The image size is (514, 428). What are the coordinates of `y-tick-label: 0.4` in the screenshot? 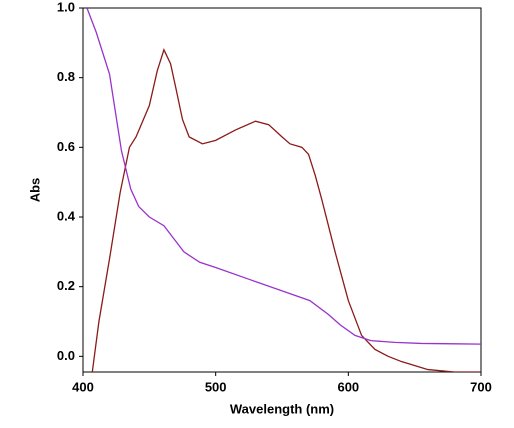 It's located at (66, 215).